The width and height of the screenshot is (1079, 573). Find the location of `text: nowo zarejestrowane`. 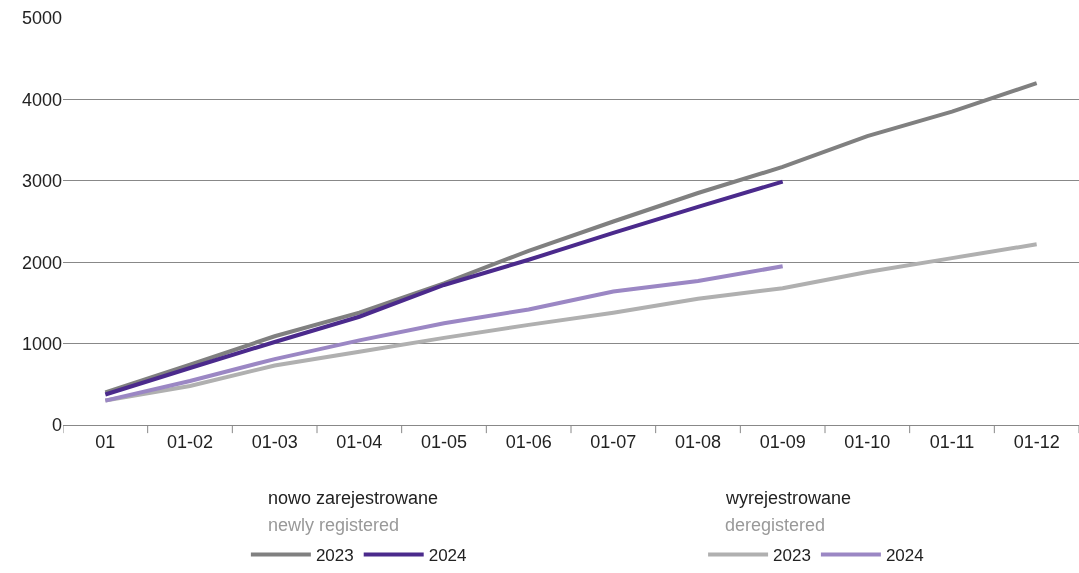

text: nowo zarejestrowane is located at coordinates (353, 498).